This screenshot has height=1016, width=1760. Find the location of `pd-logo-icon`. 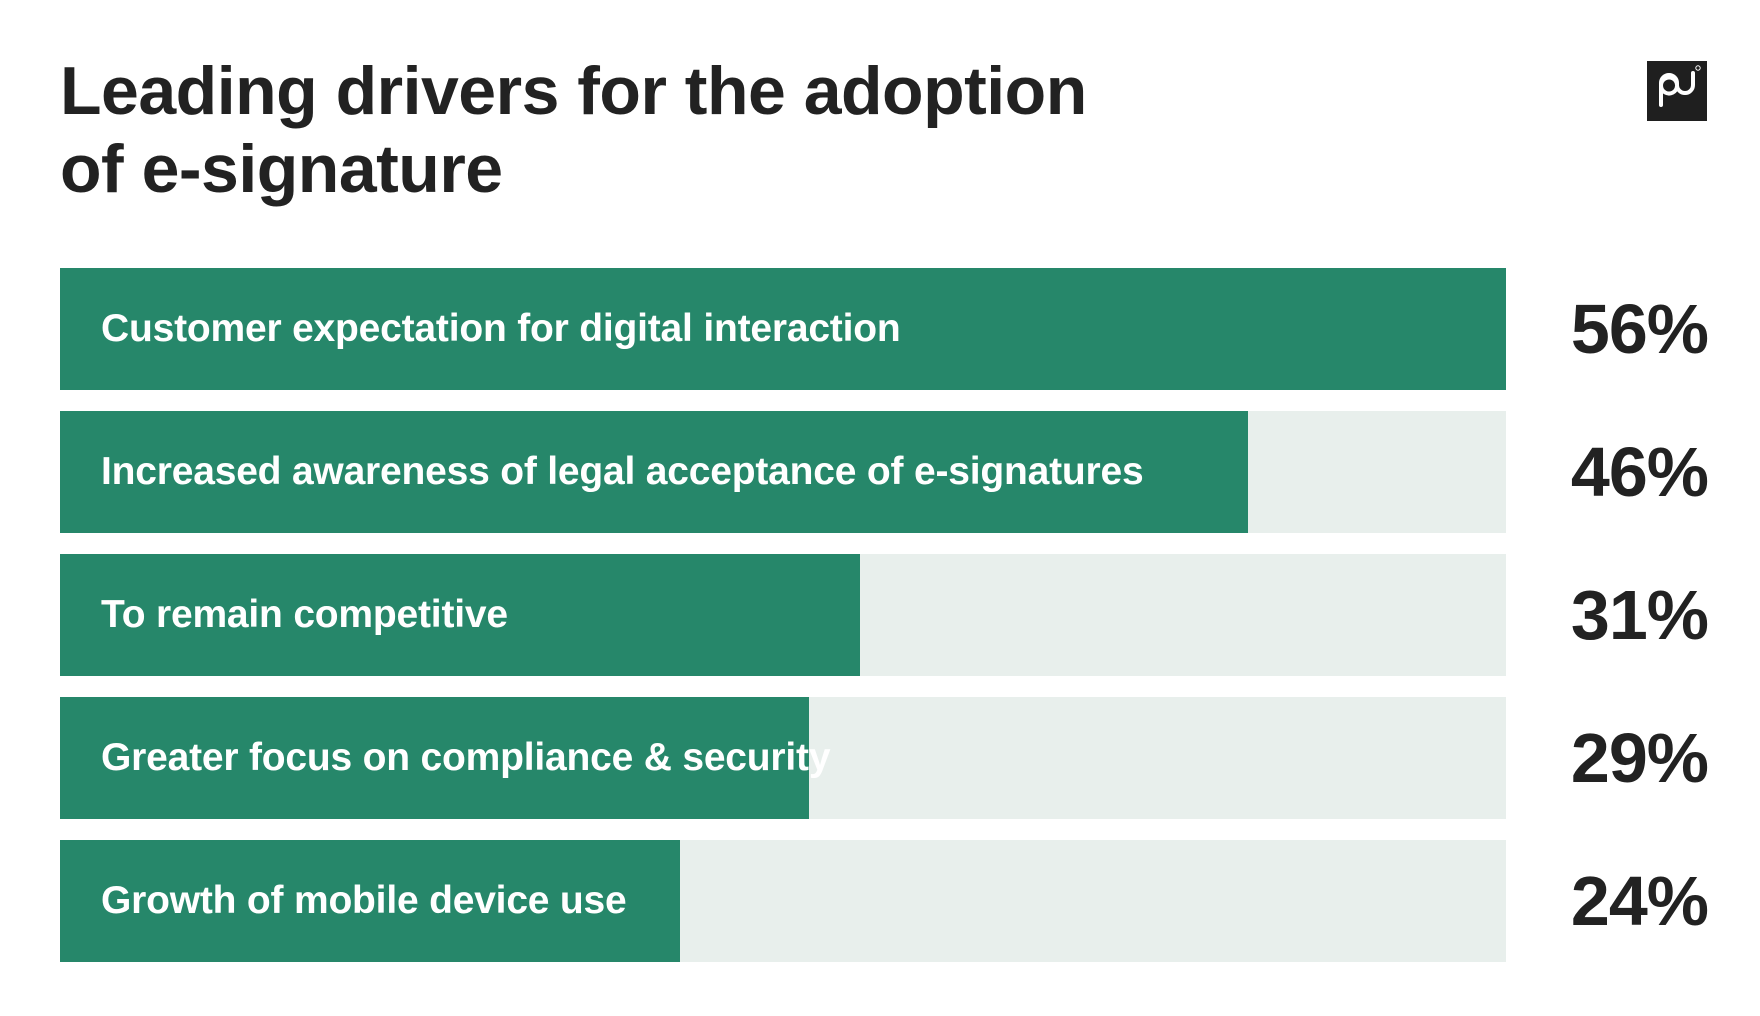

pd-logo-icon is located at coordinates (1677, 91).